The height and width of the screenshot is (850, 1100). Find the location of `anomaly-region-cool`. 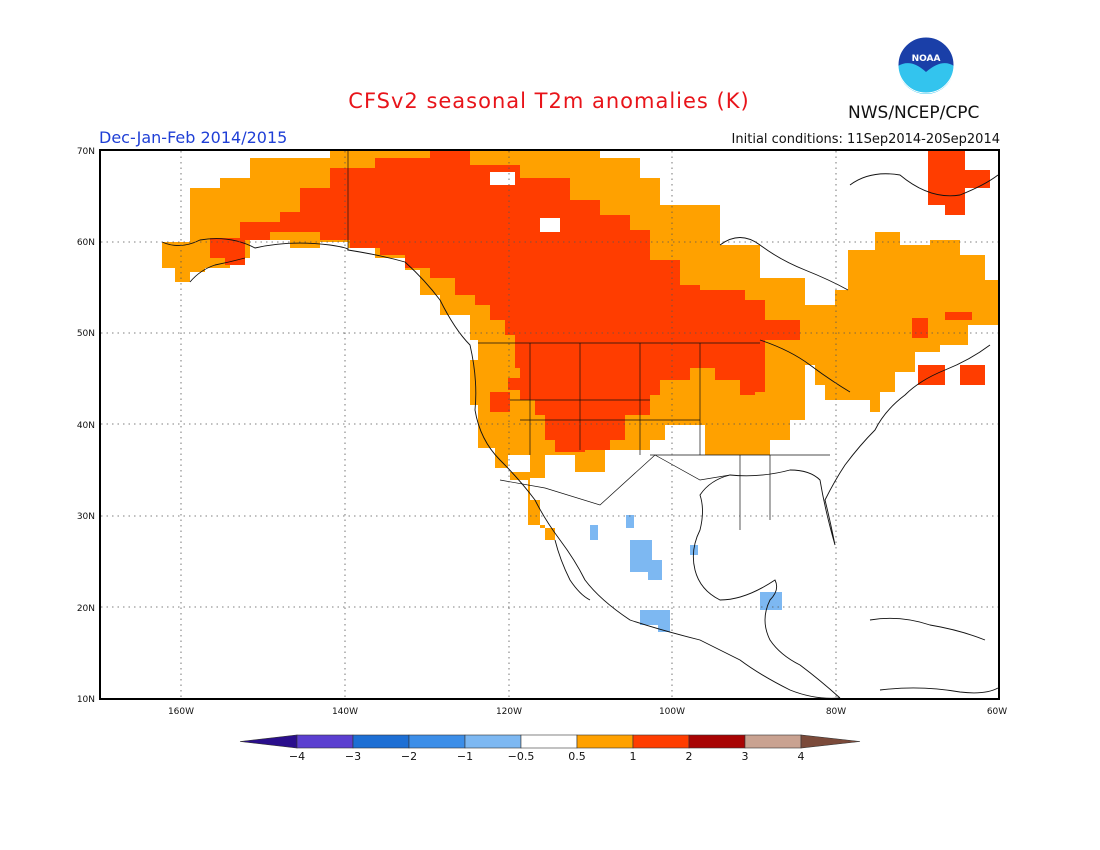

anomaly-region-cool is located at coordinates (686, 573).